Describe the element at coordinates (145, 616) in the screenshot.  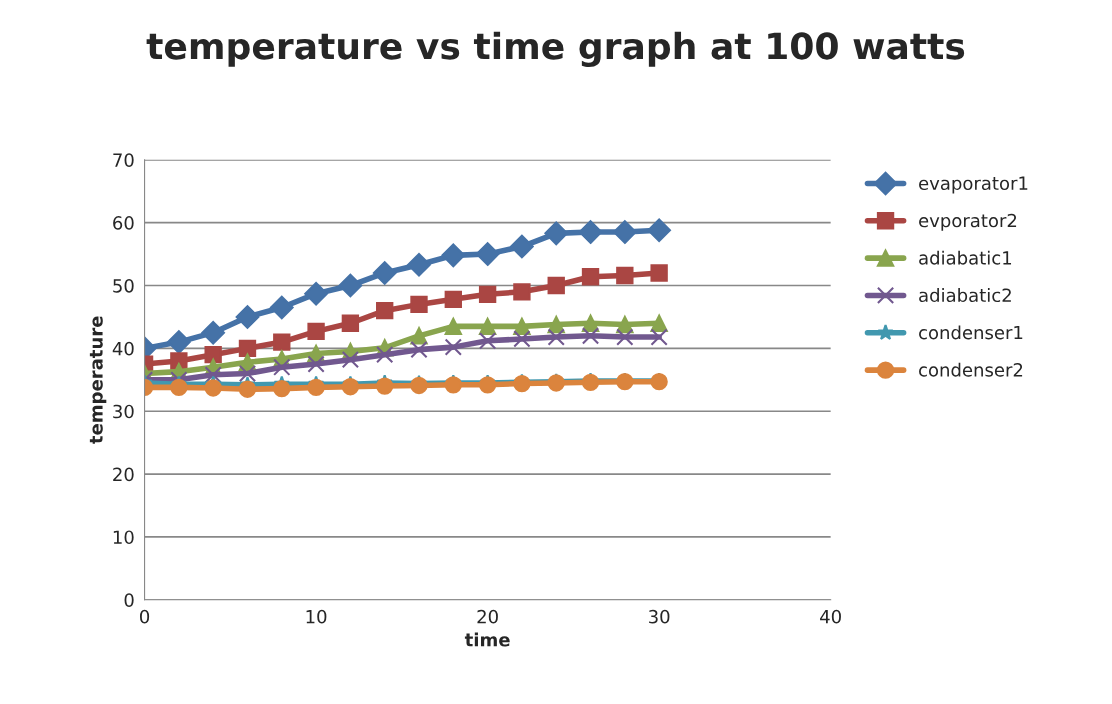
I see `x-tick-label: 0` at that location.